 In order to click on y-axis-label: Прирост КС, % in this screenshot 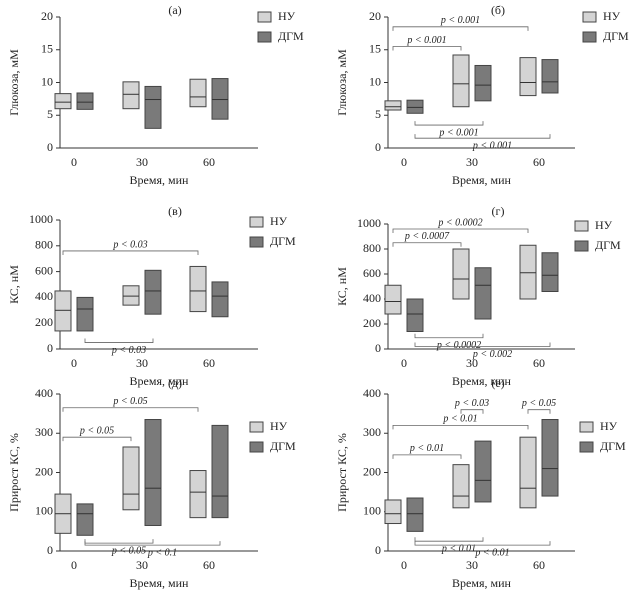, I will do `click(342, 472)`.